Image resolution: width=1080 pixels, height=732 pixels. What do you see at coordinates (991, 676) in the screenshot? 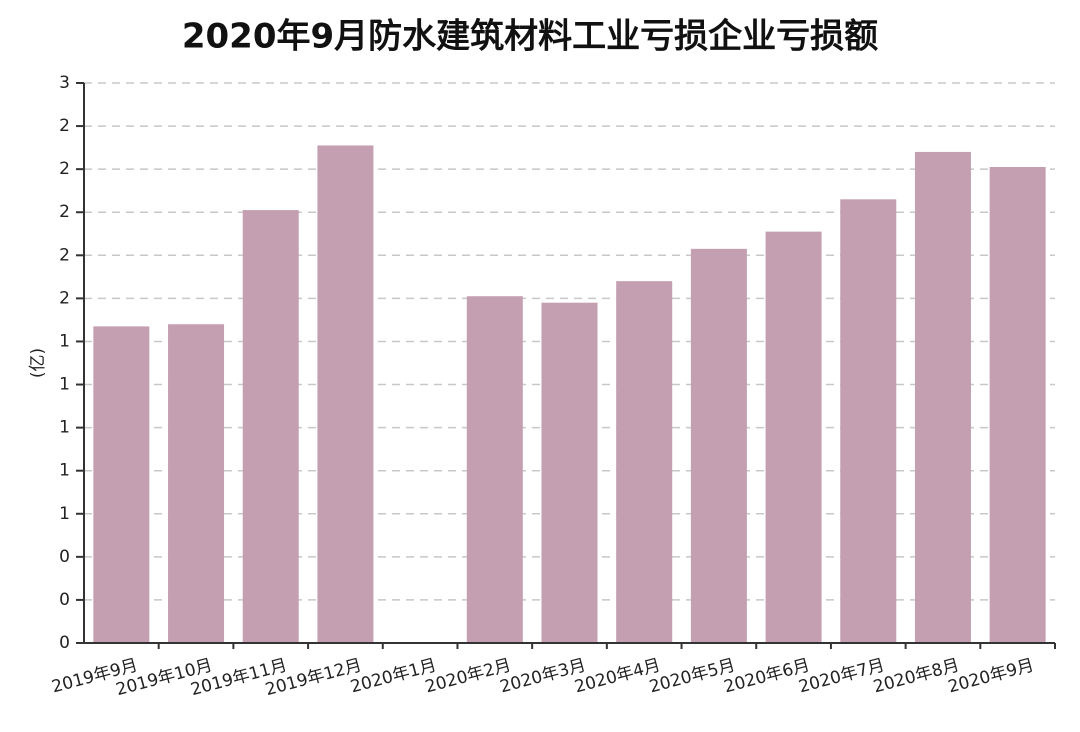
I see `x-tick-label: 2020年9月` at bounding box center [991, 676].